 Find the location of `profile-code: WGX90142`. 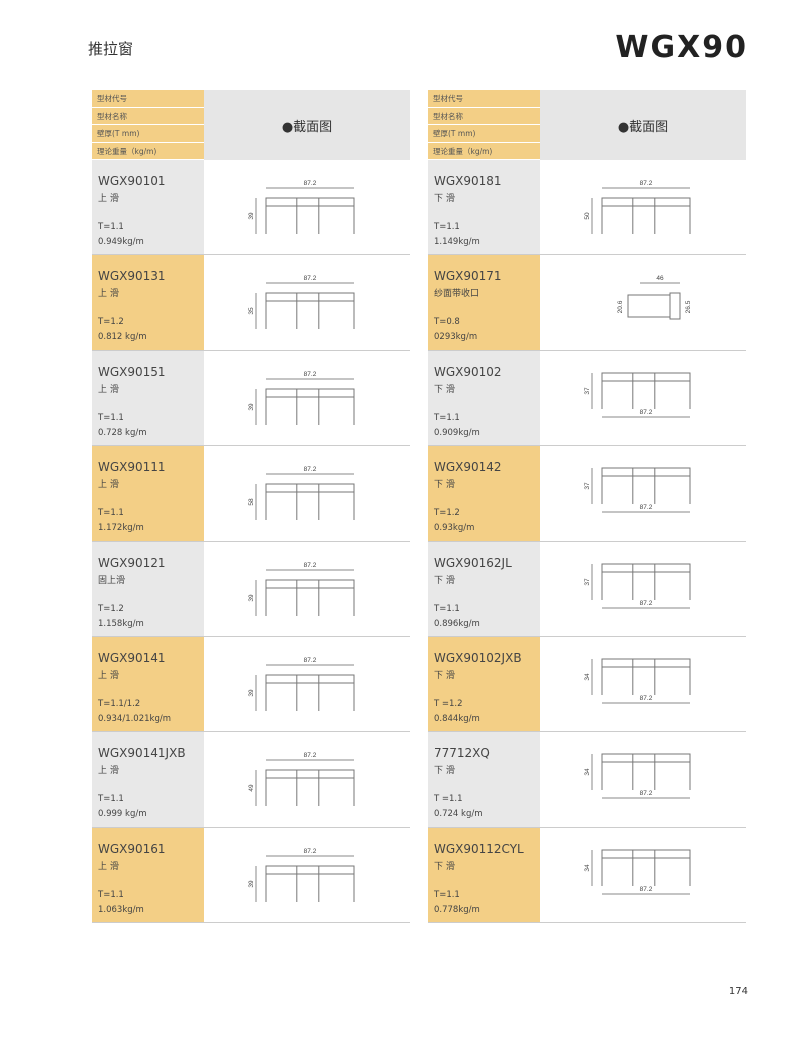

profile-code: WGX90142 is located at coordinates (468, 467).